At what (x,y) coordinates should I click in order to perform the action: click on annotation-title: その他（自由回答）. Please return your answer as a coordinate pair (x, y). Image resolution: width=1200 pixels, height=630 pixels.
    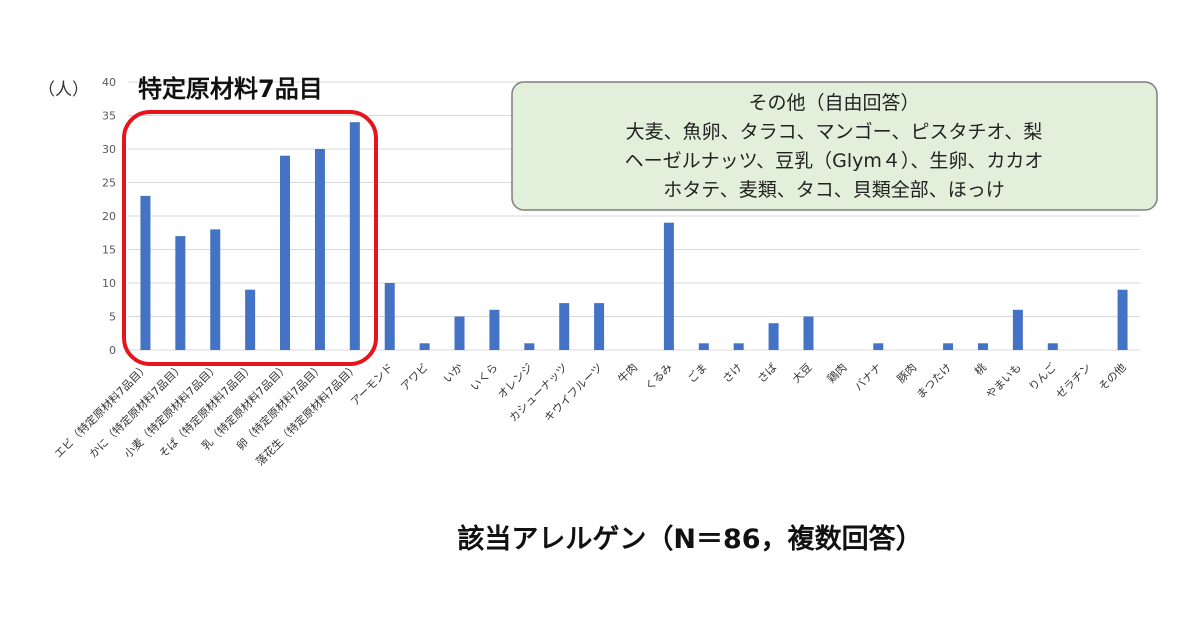
    Looking at the image, I should click on (833, 103).